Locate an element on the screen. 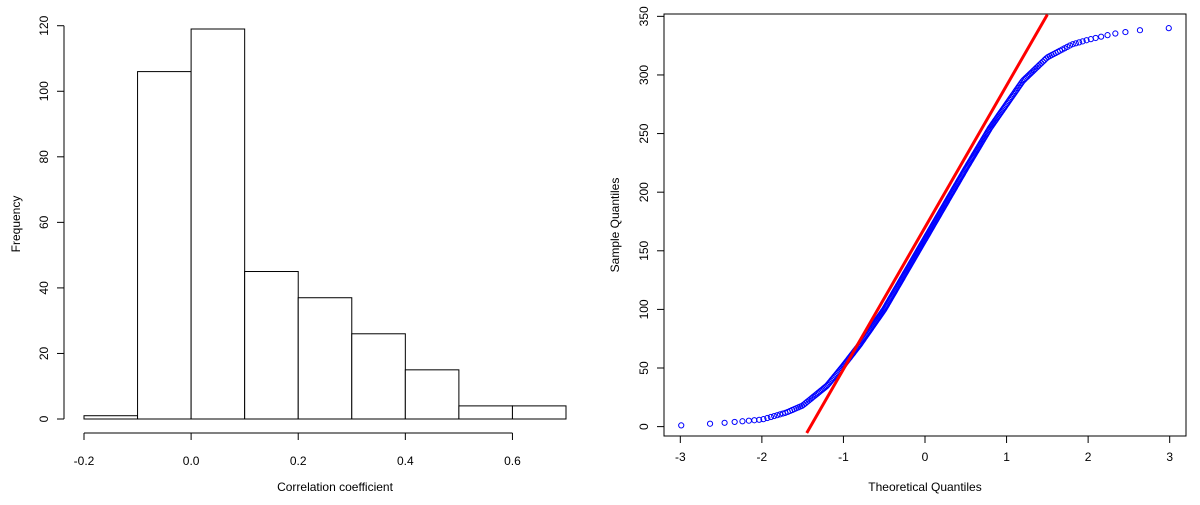 Image resolution: width=1200 pixels, height=505 pixels. histogram-y-tick-label: 80 is located at coordinates (44, 157).